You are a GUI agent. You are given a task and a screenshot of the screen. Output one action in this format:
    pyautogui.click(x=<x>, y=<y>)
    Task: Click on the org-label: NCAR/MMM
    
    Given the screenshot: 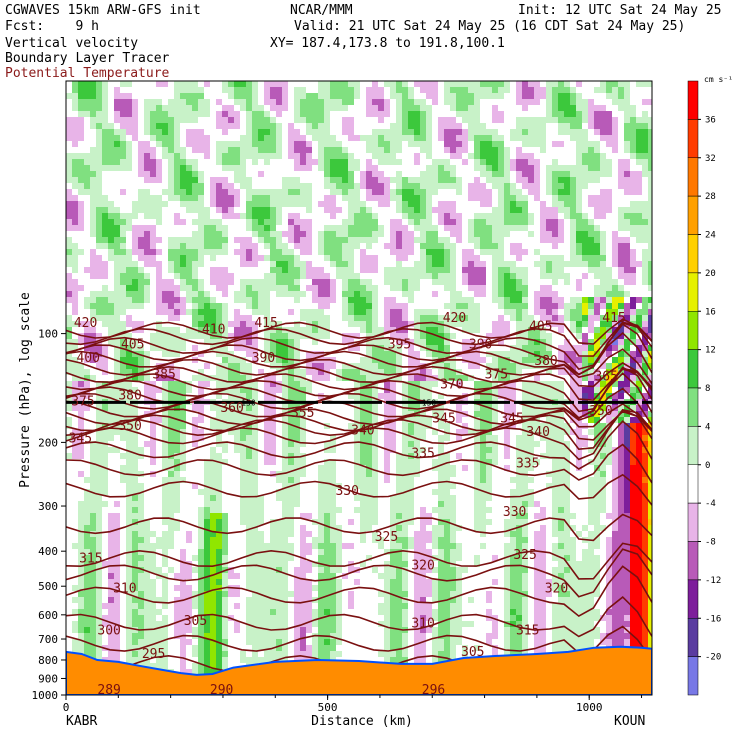 What is the action you would take?
    pyautogui.click(x=321, y=10)
    